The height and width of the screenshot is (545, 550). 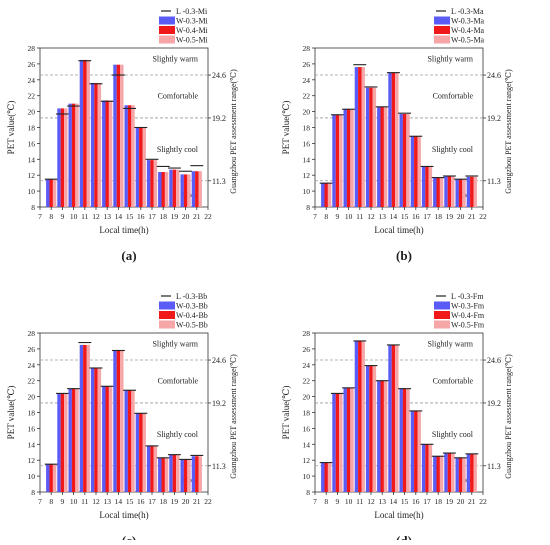 What do you see at coordinates (32, 381) in the screenshot?
I see `y-tick-label: 22` at bounding box center [32, 381].